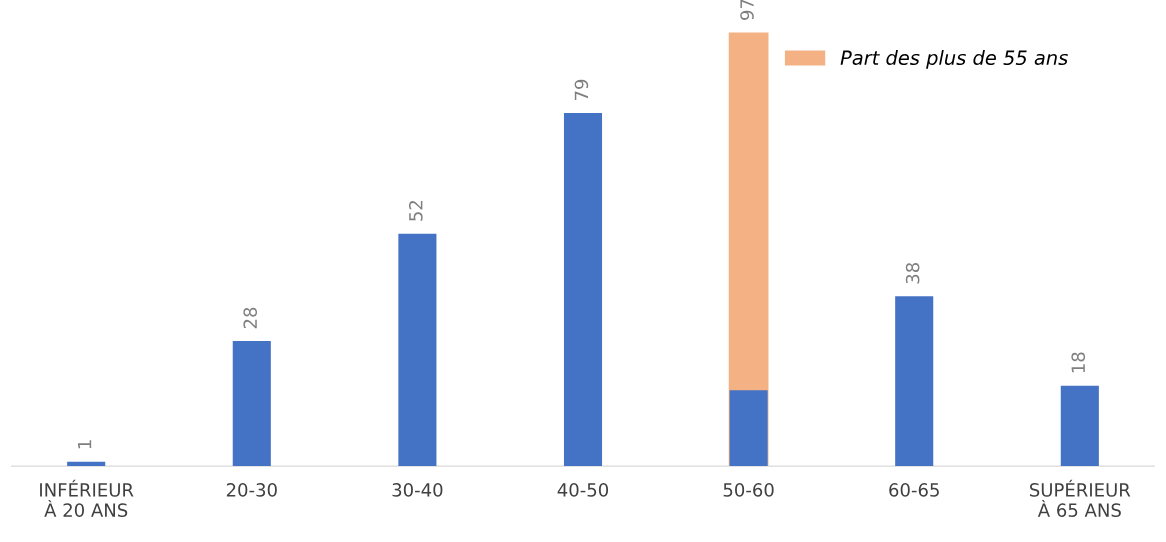 The width and height of the screenshot is (1166, 542). I want to click on data-label: 38, so click(912, 273).